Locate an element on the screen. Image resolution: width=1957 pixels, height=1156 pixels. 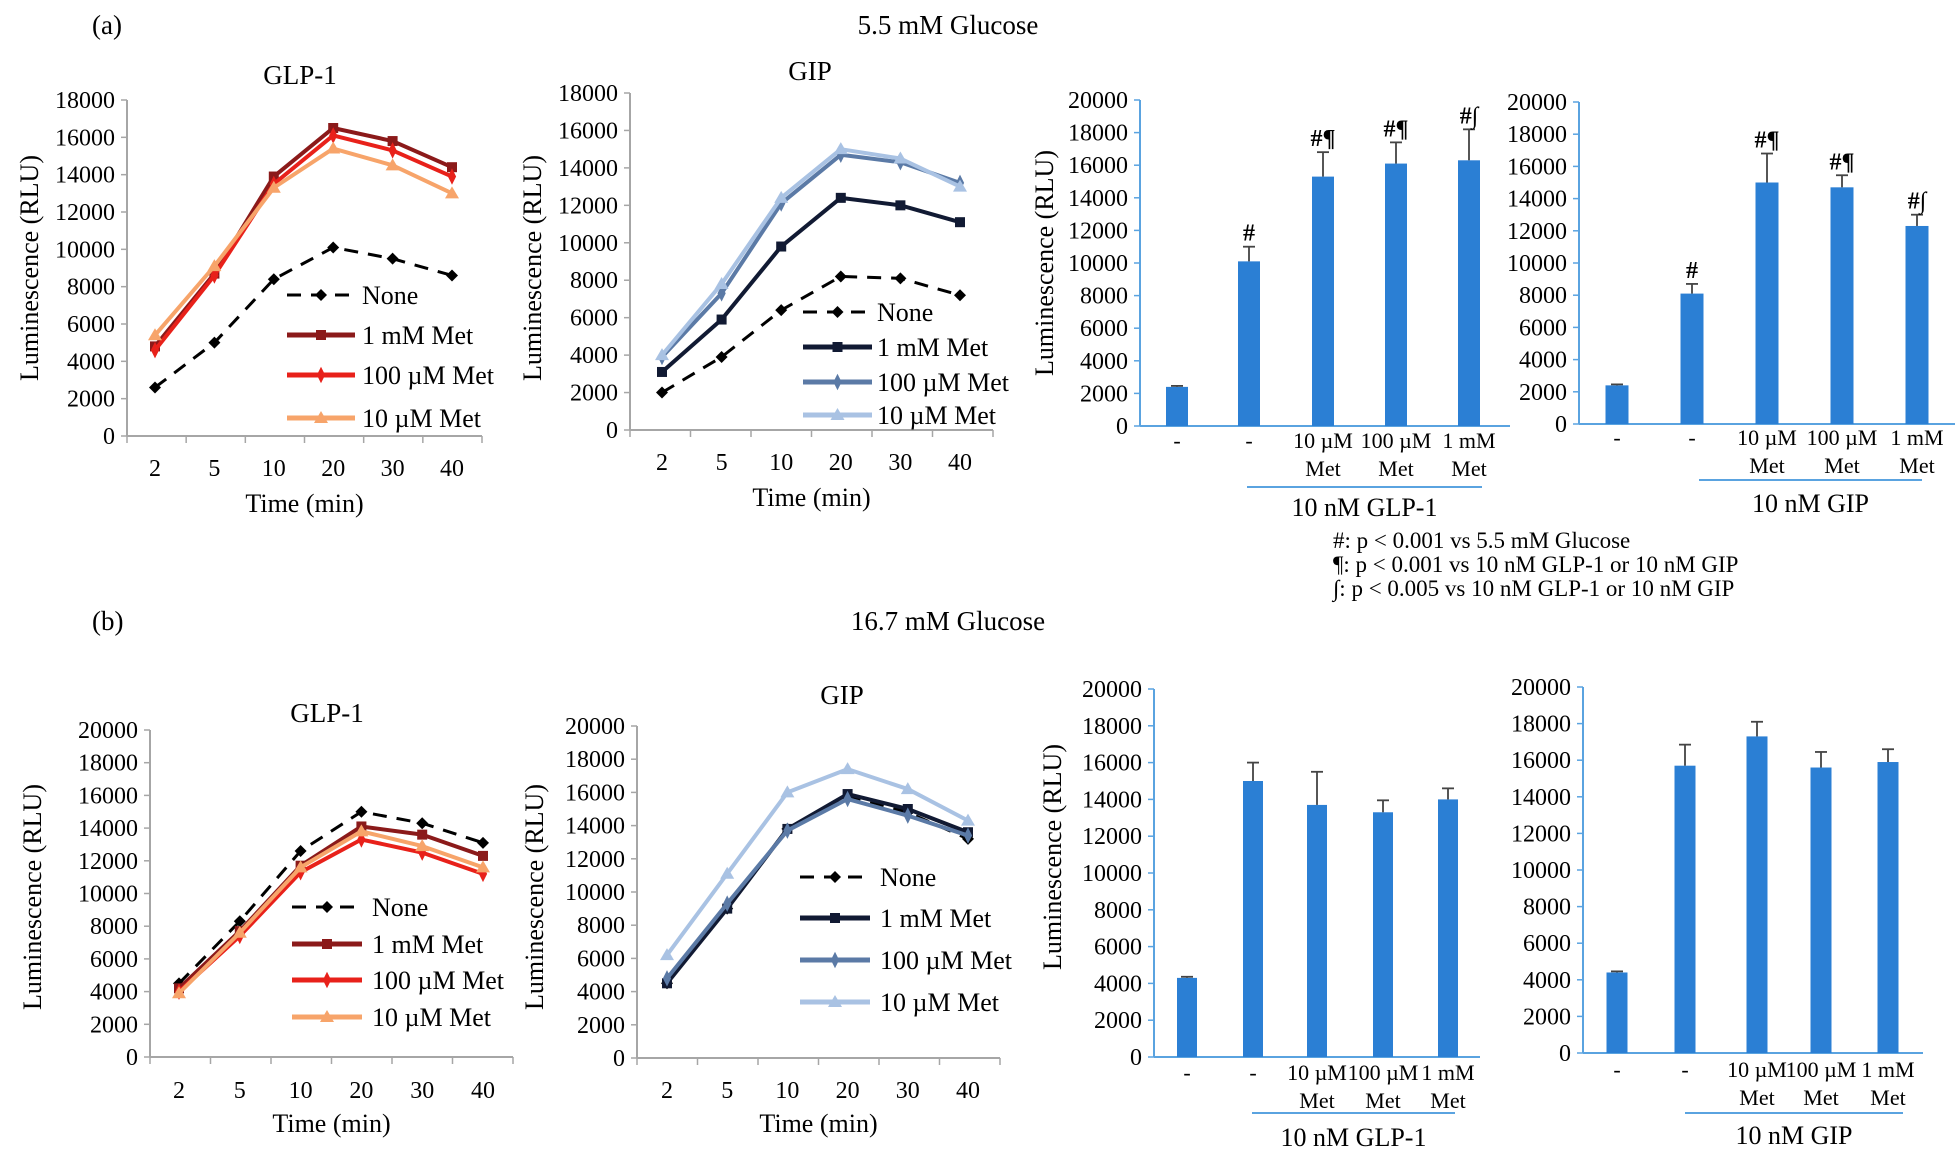
x-category-label: 10 µM is located at coordinates (1317, 1072).